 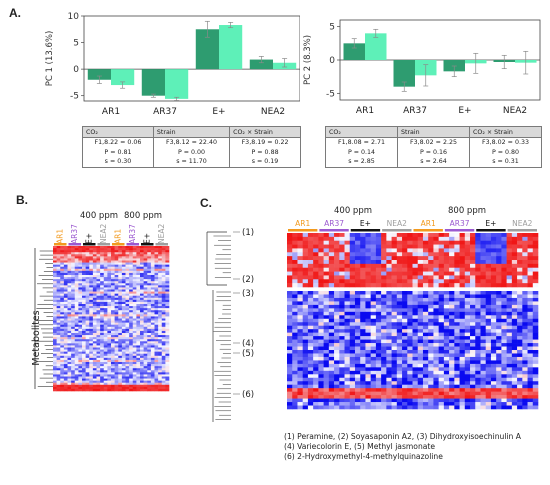 I want to click on y-tick-label: 0, so click(x=76, y=70).